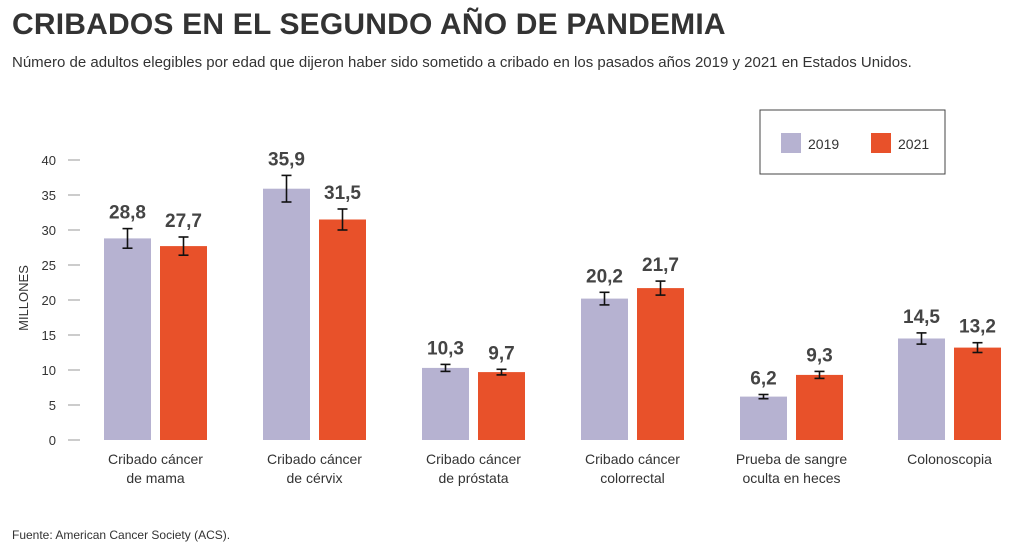 The height and width of the screenshot is (555, 1024). What do you see at coordinates (52, 405) in the screenshot?
I see `y-tick-label: 5` at bounding box center [52, 405].